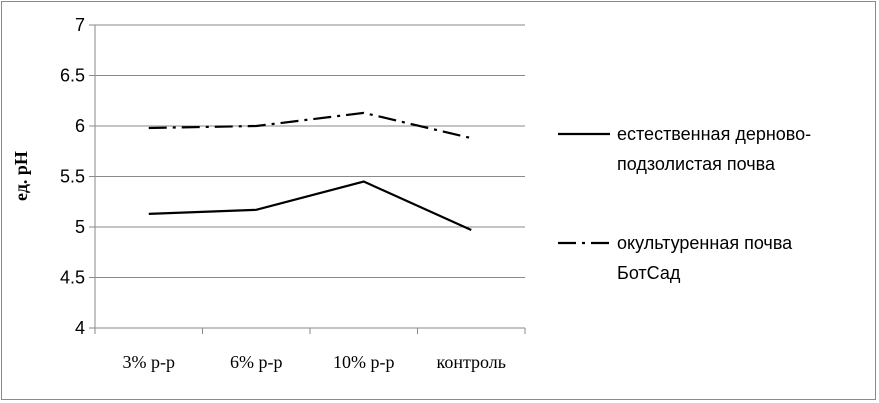 The image size is (879, 403). What do you see at coordinates (80, 227) in the screenshot?
I see `y-tick-label: 5` at bounding box center [80, 227].